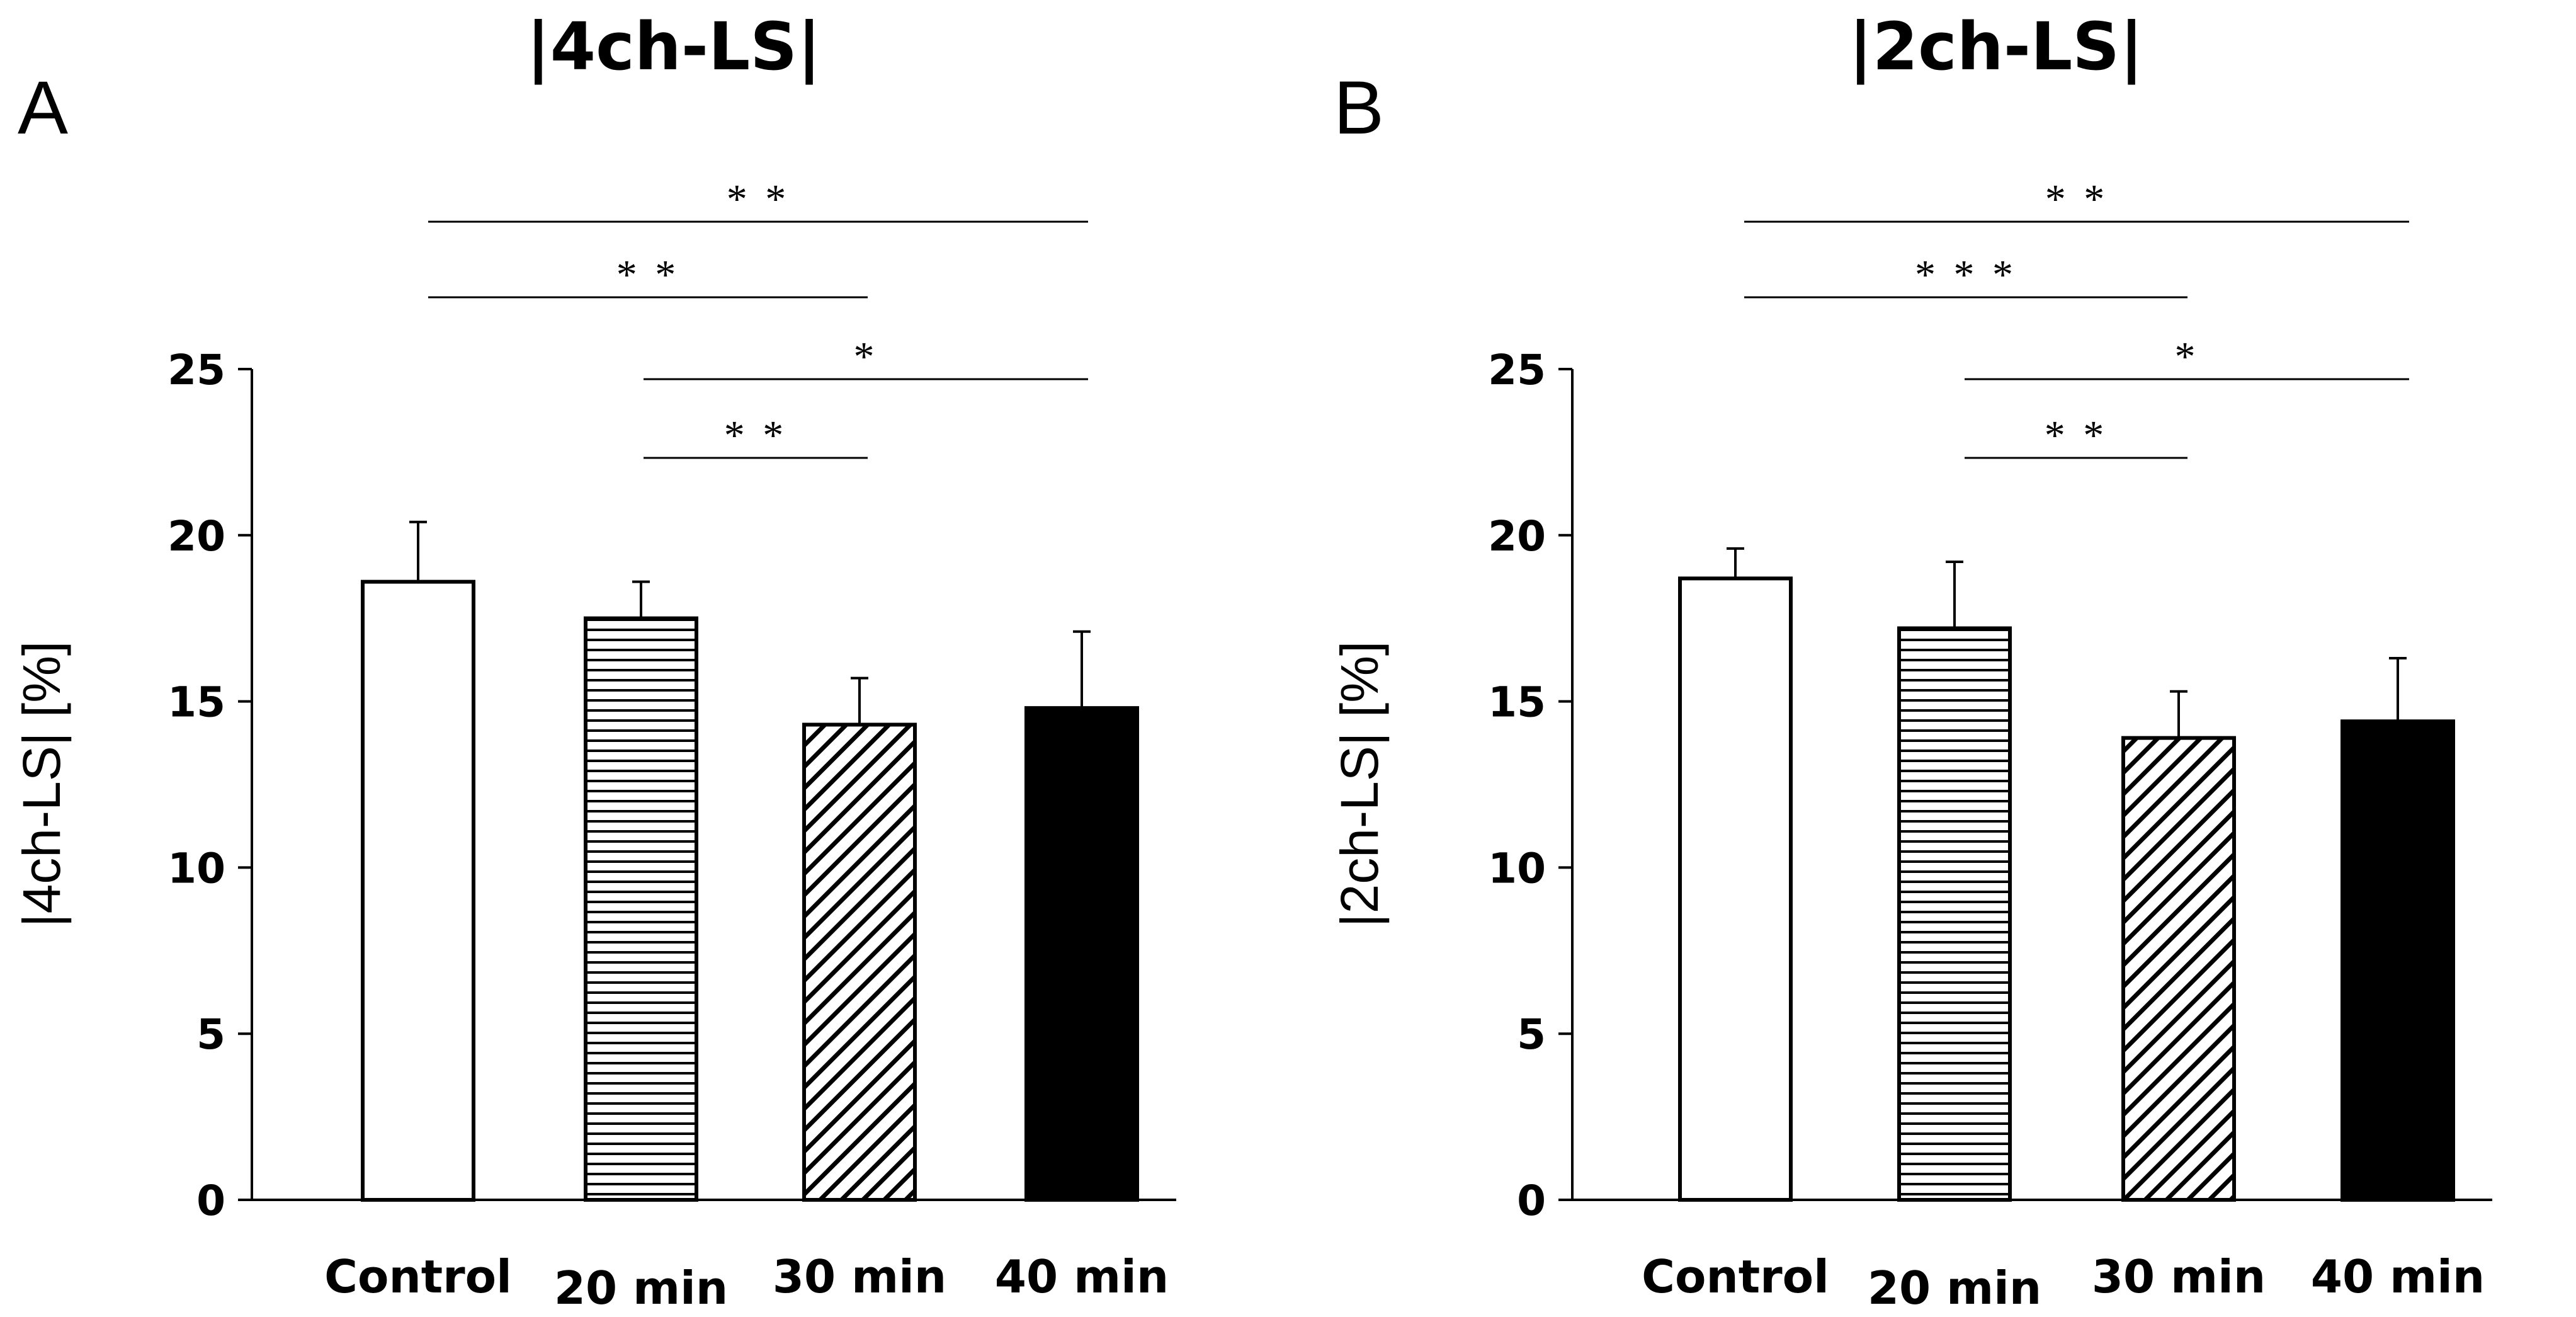 This screenshot has width=2576, height=1317. I want to click on significance-stars: * * *, so click(1966, 275).